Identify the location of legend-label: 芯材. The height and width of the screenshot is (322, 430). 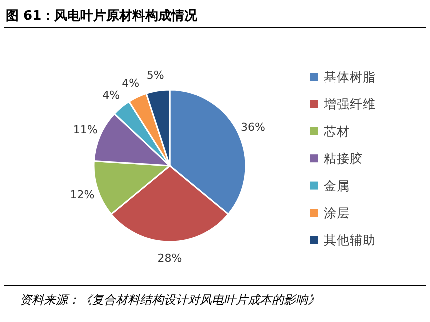
(336, 131).